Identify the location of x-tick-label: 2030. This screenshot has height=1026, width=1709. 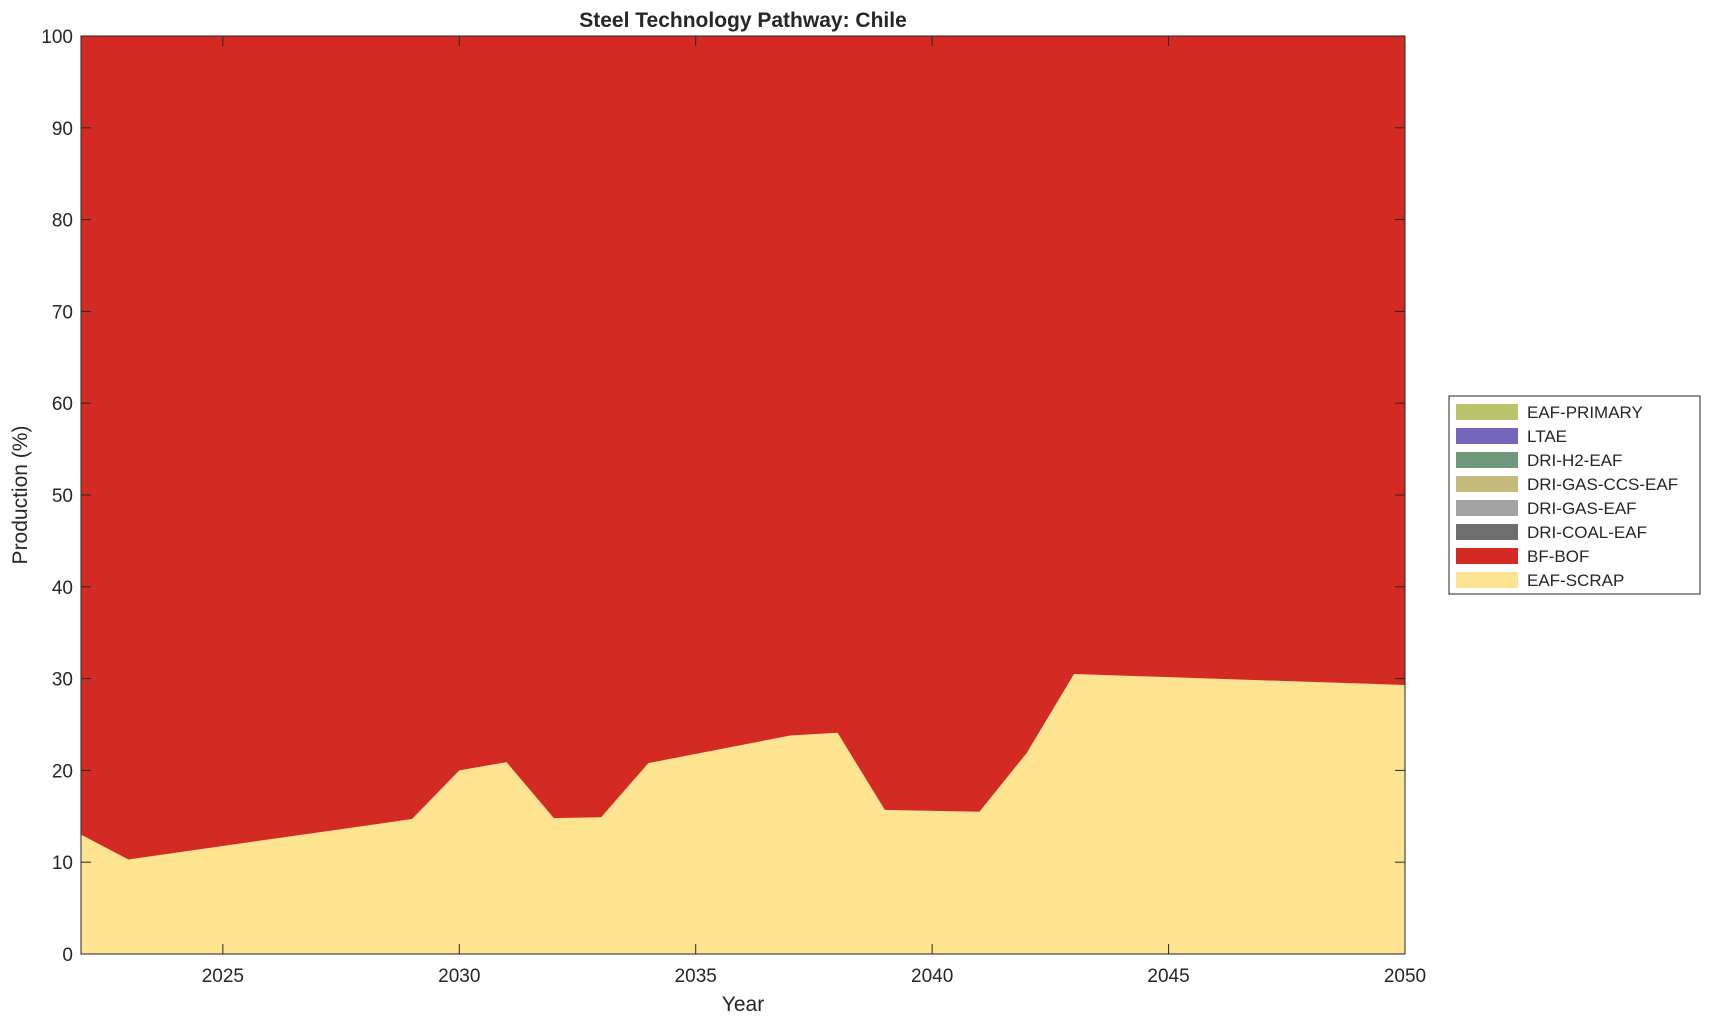
(459, 976).